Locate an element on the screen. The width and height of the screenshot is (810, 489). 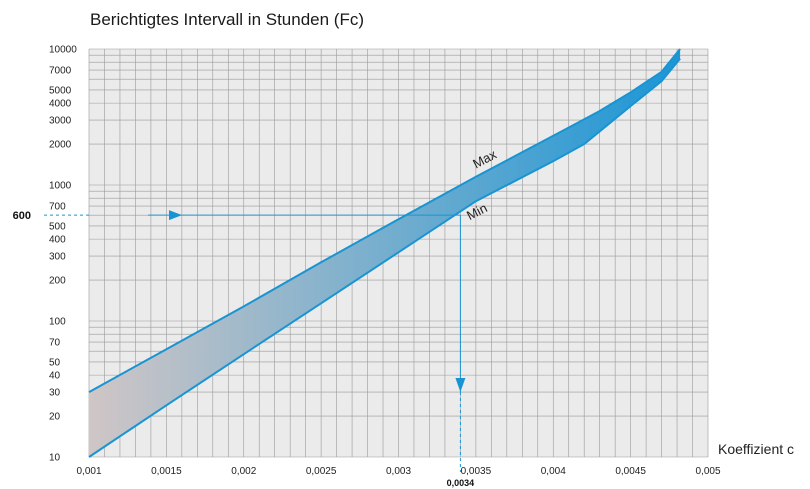
x-tick-label: 0,0045 is located at coordinates (630, 471).